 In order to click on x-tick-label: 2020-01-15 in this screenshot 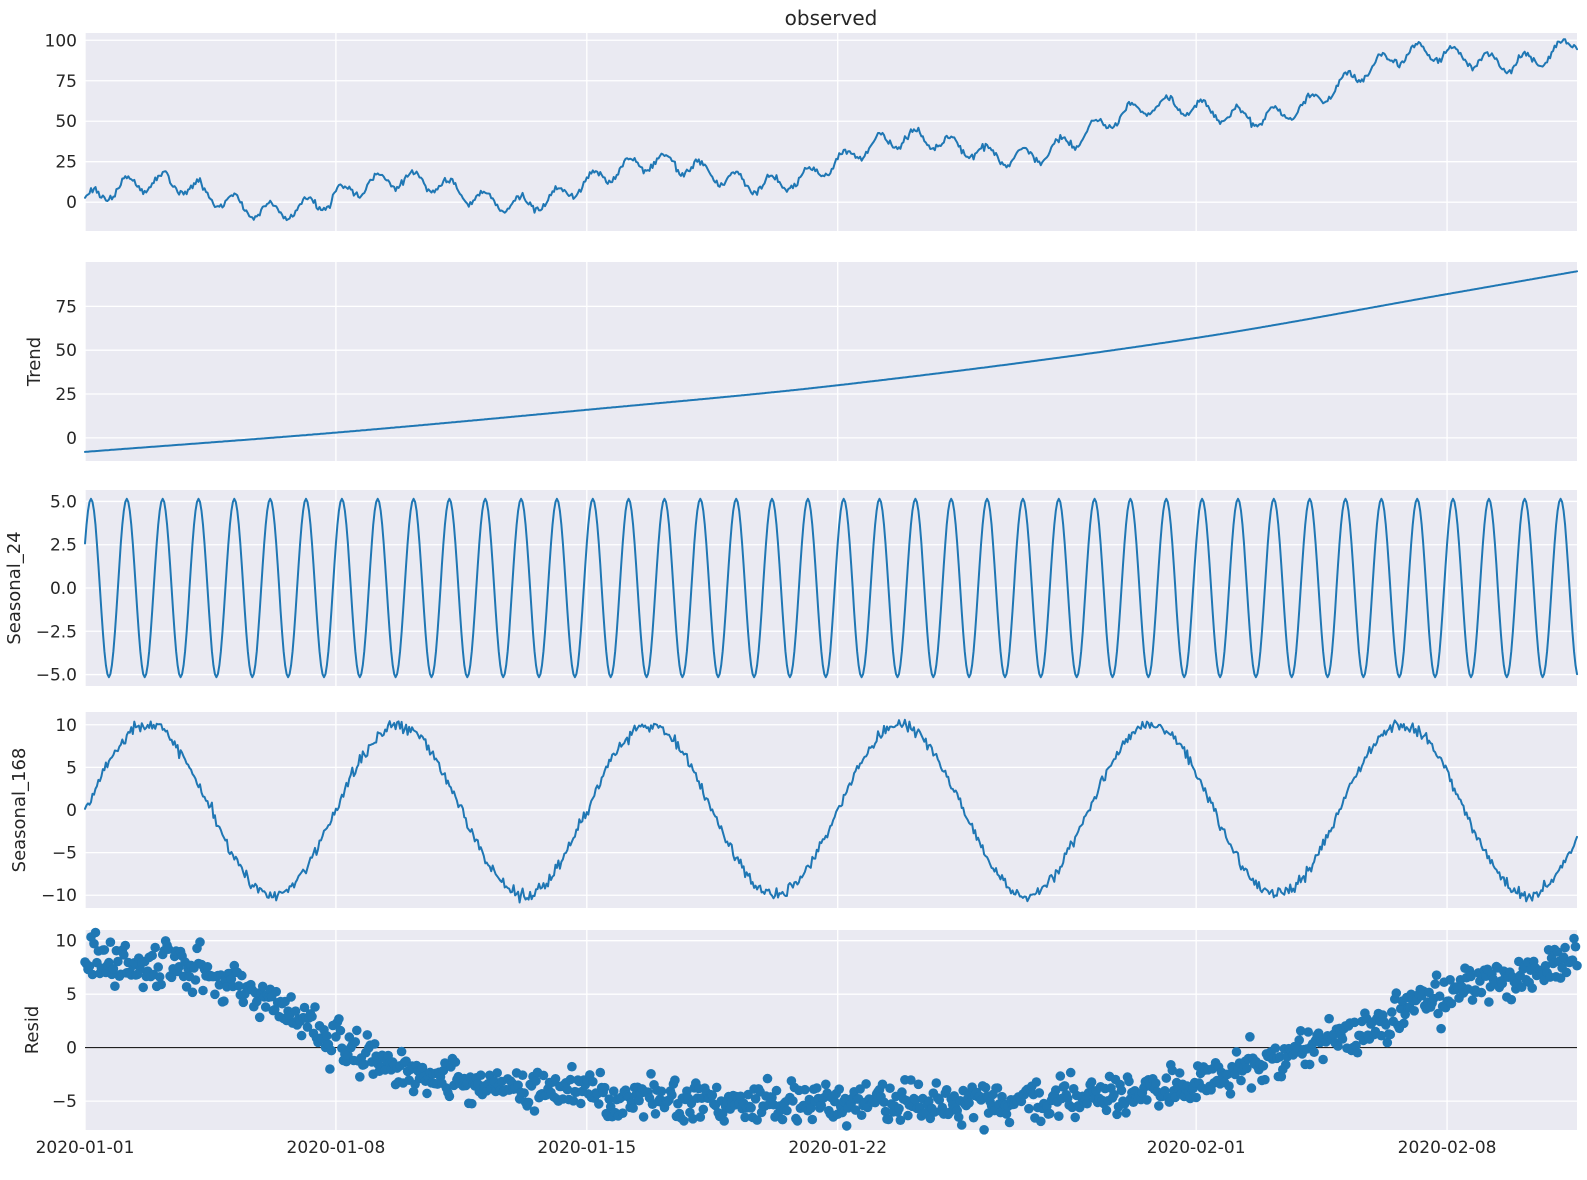, I will do `click(586, 1148)`.